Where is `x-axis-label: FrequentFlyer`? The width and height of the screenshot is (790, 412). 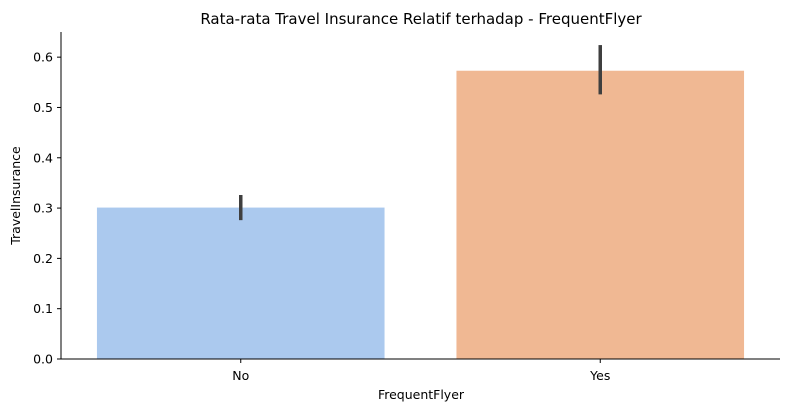 x-axis-label: FrequentFlyer is located at coordinates (421, 394).